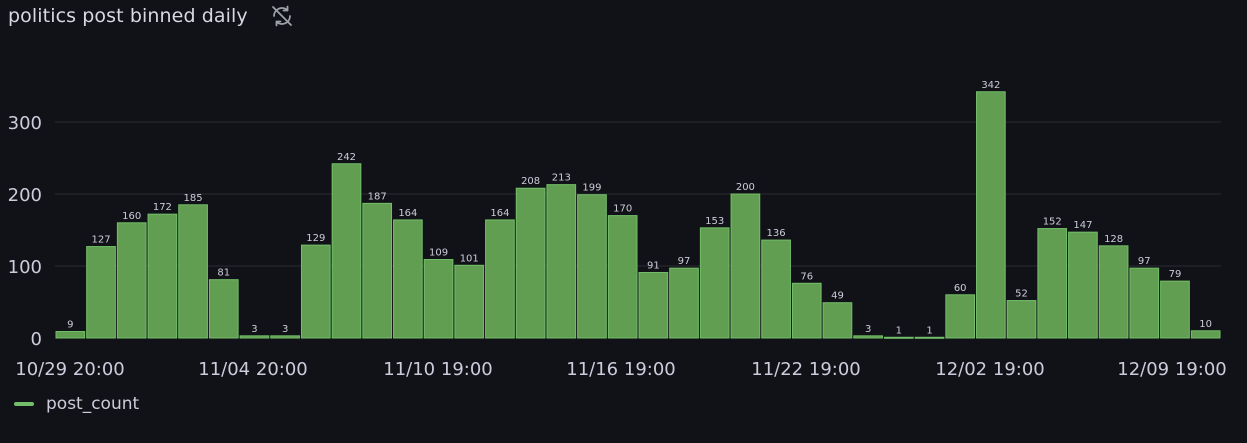 This screenshot has height=443, width=1247. What do you see at coordinates (1052, 222) in the screenshot?
I see `bar-value-label: 152` at bounding box center [1052, 222].